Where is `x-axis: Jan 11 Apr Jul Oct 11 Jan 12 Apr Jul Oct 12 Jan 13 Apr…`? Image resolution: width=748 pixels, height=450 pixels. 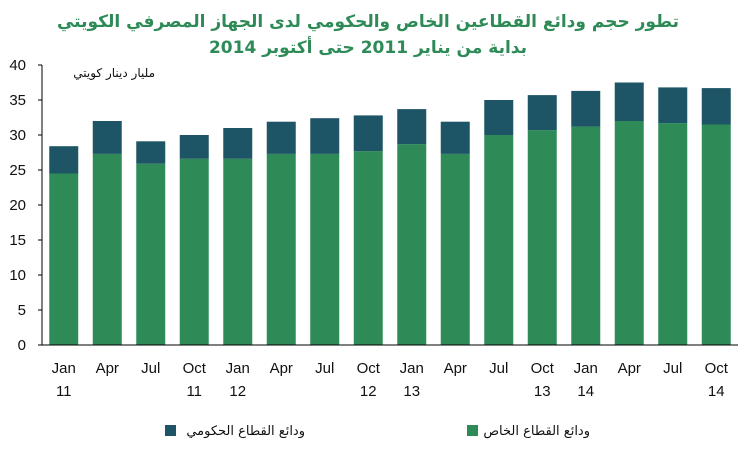 x-axis: Jan 11 Apr Jul Oct 11 Jan 12 Apr Jul Oct 12 Jan 13 Apr… is located at coordinates (390, 372).